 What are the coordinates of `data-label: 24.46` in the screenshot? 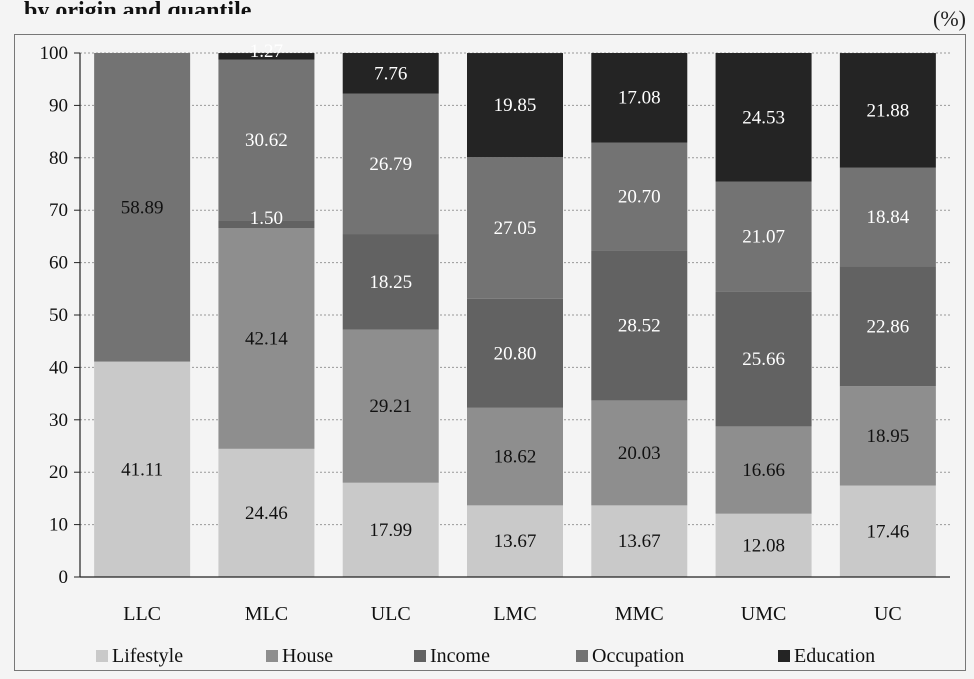 It's located at (266, 513).